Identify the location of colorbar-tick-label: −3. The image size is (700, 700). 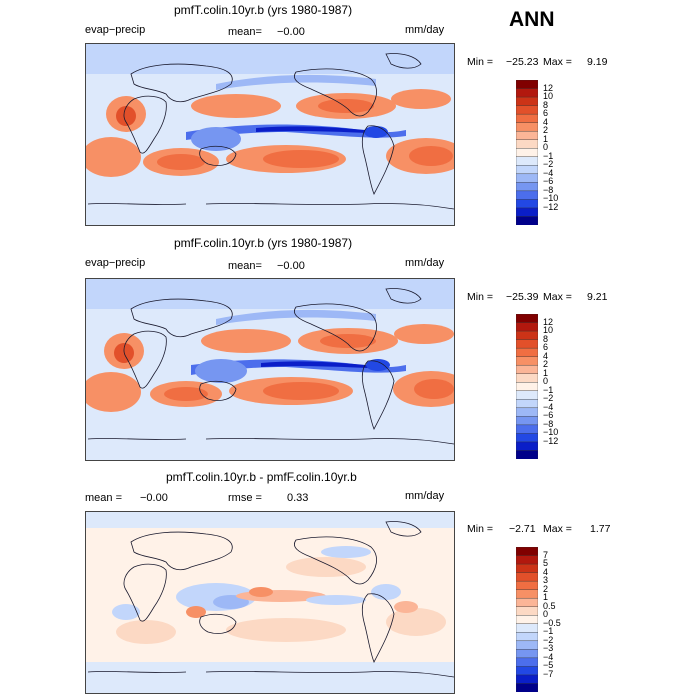
(548, 648).